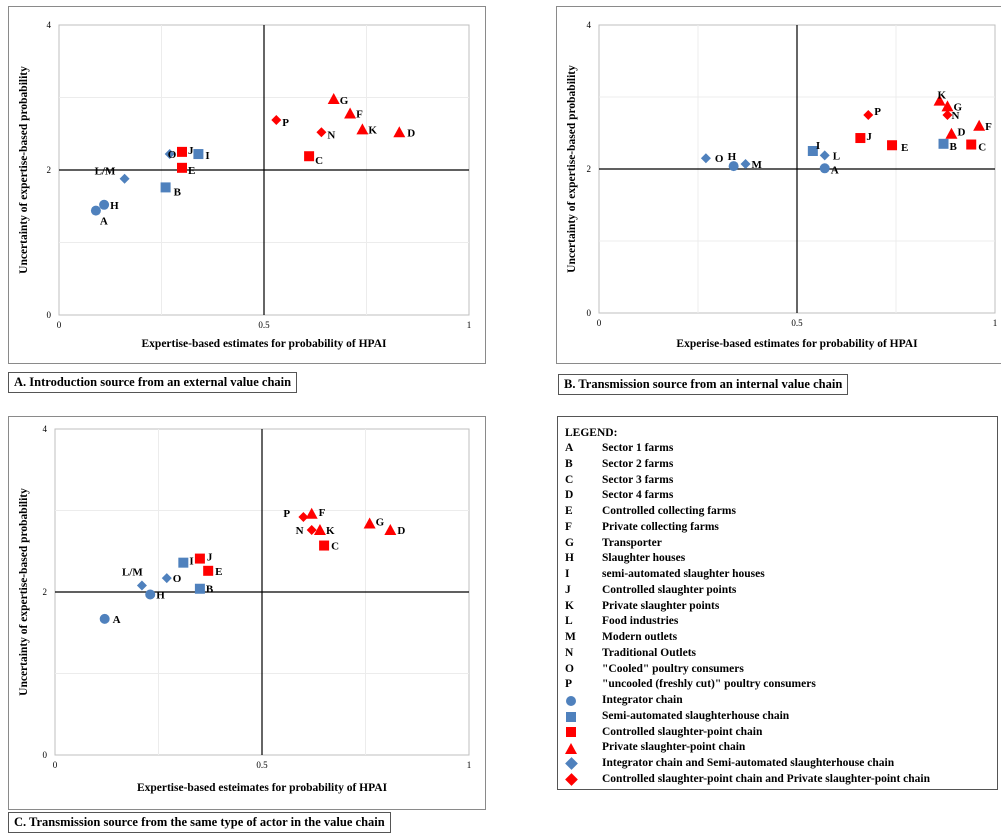 The height and width of the screenshot is (834, 1001). What do you see at coordinates (569, 463) in the screenshot?
I see `legend-key: B` at bounding box center [569, 463].